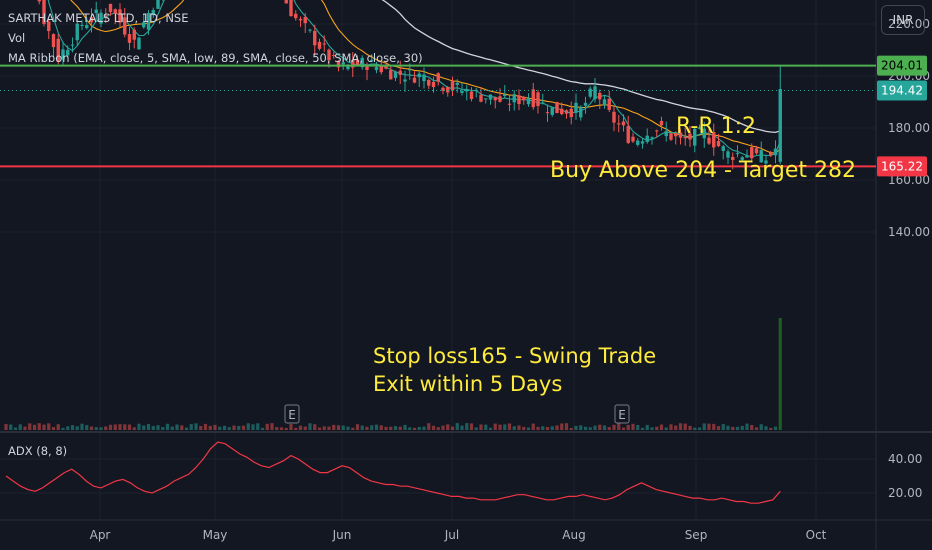 The image size is (932, 550). What do you see at coordinates (98, 18) in the screenshot?
I see `symbol-title: SARTHAK METALS LTD, 1D, NSE` at bounding box center [98, 18].